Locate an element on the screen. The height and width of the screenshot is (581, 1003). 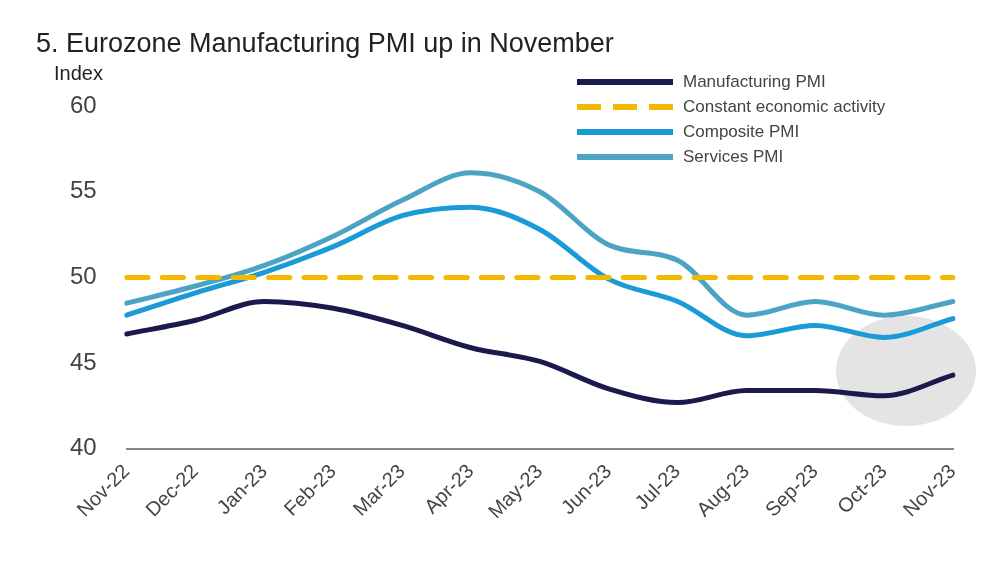
y-axis-title: Index is located at coordinates (78, 73).